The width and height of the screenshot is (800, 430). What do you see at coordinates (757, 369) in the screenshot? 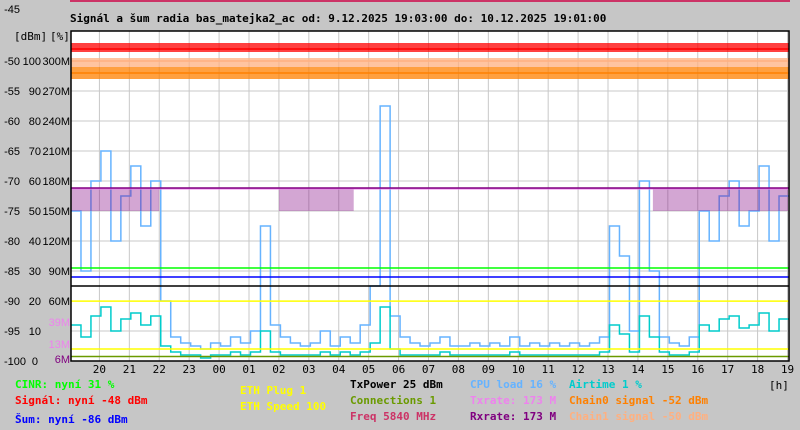
I see `x-tick-label: 18` at bounding box center [757, 369].